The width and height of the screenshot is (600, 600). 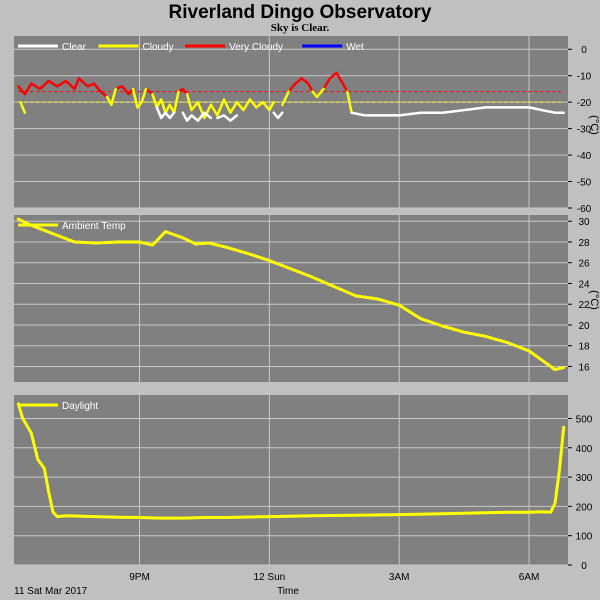 What do you see at coordinates (51, 591) in the screenshot?
I see `x-start-date-label: 11 Sat Mar 2017` at bounding box center [51, 591].